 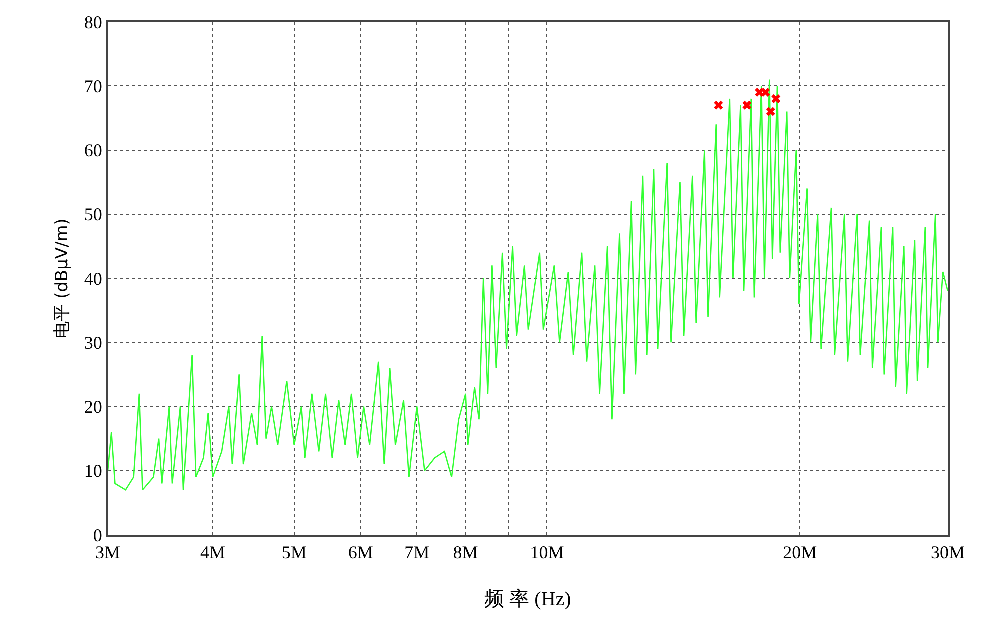 What do you see at coordinates (93, 278) in the screenshot?
I see `y-tick-label: 40` at bounding box center [93, 278].